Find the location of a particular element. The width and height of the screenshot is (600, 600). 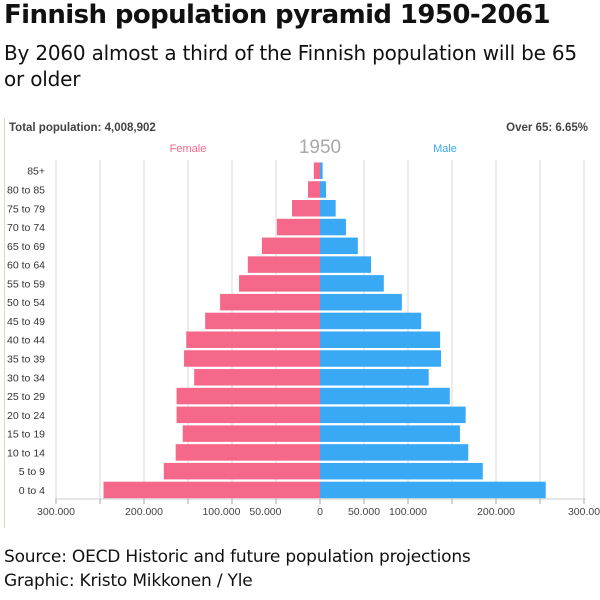

legend-female: Female is located at coordinates (188, 149).